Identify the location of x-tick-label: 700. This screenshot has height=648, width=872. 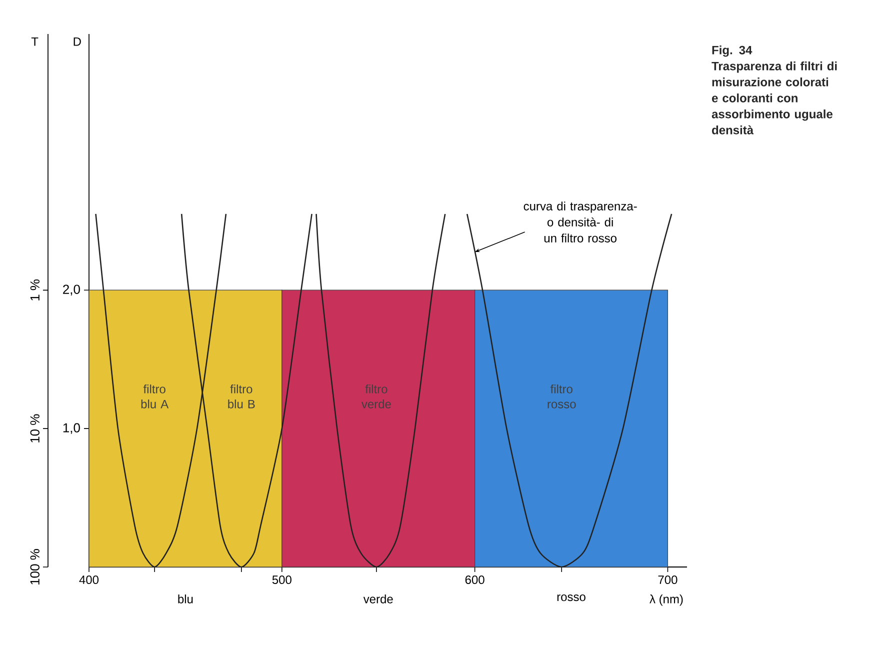
(668, 580).